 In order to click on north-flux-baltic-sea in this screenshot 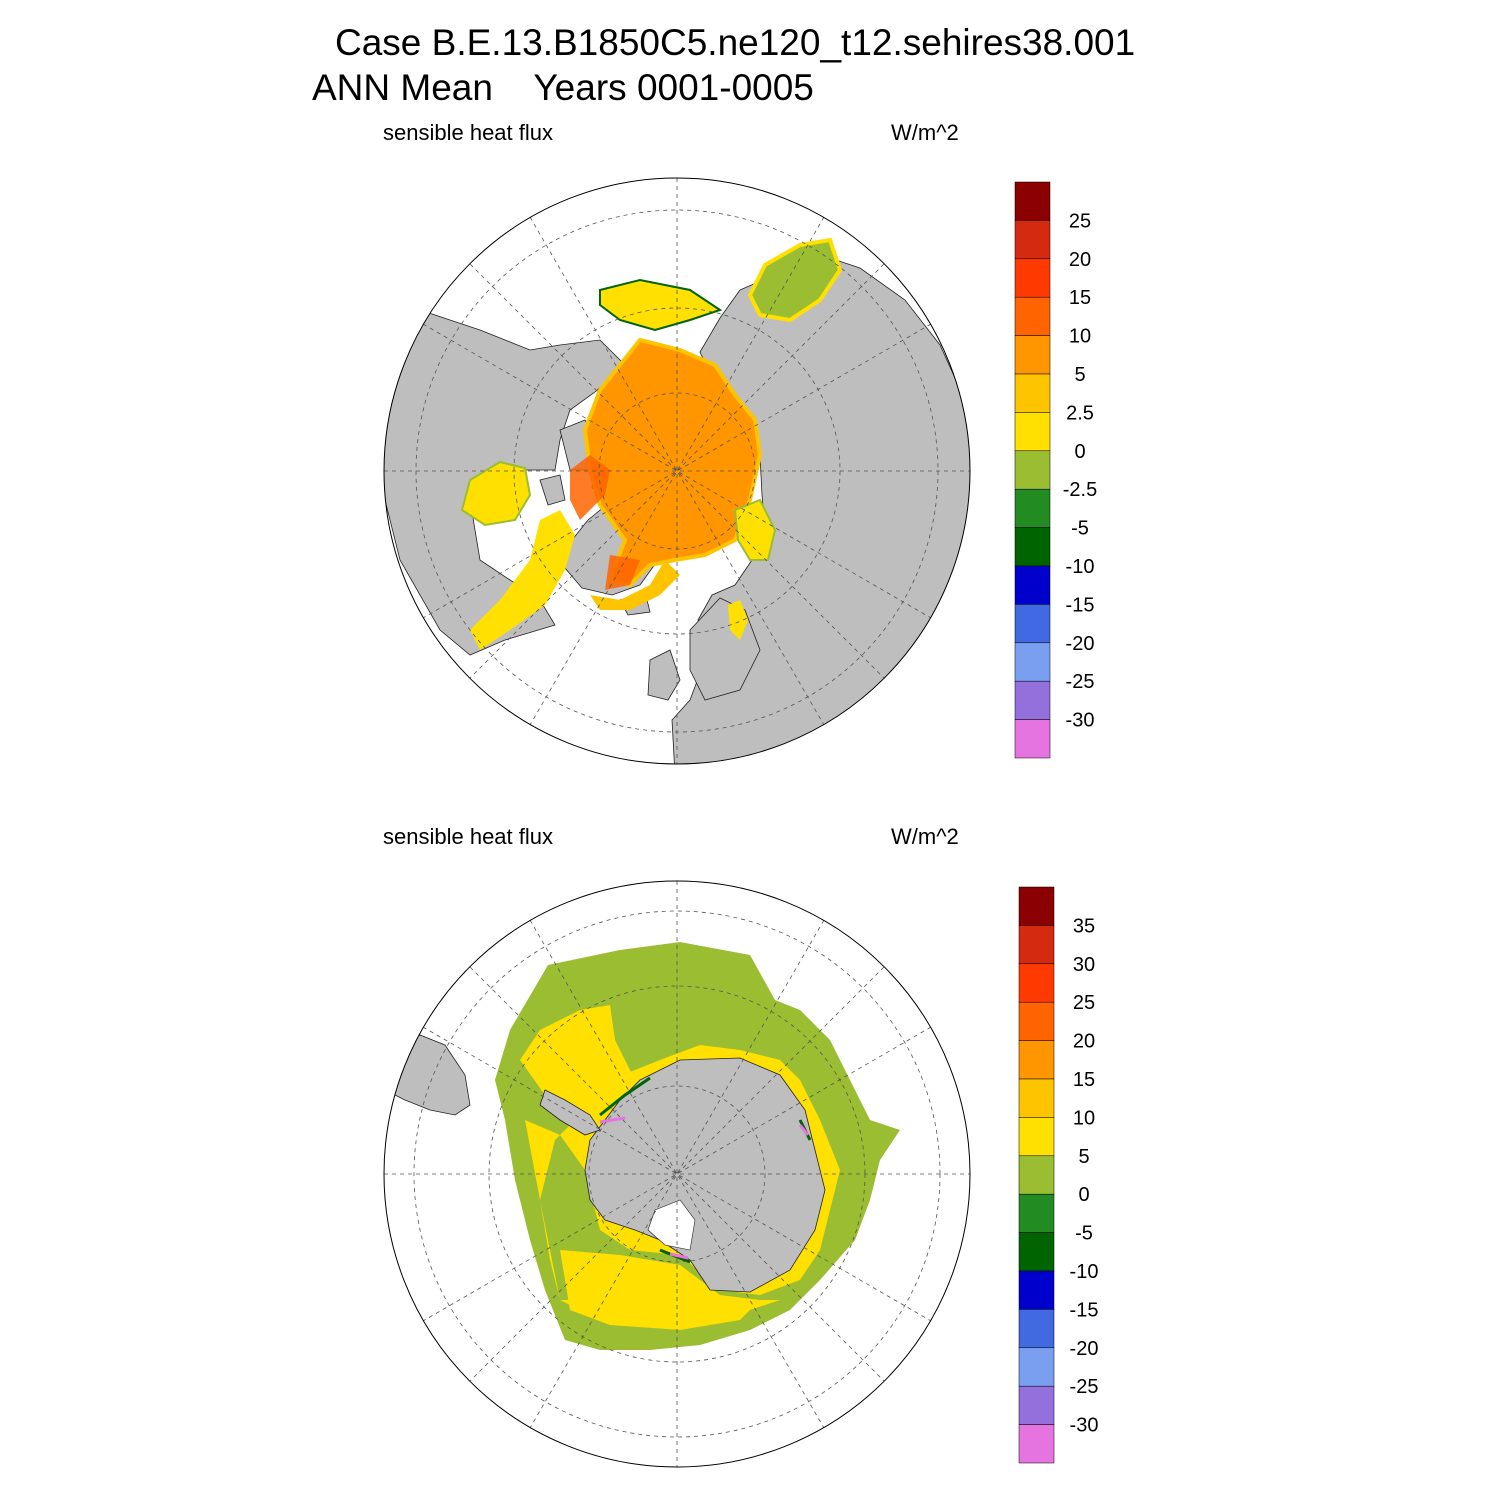, I will do `click(738, 620)`.